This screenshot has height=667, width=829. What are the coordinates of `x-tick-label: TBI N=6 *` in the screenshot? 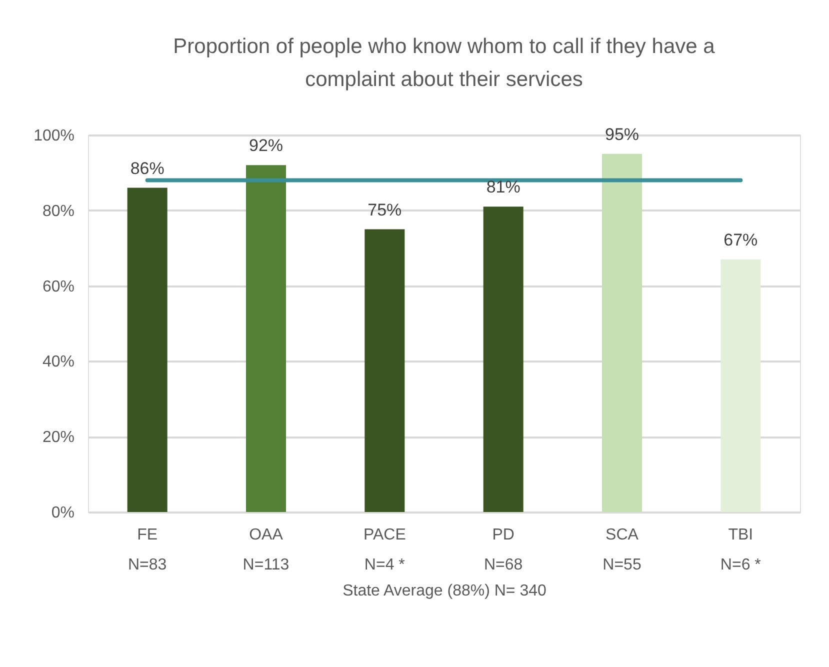 It's located at (740, 550).